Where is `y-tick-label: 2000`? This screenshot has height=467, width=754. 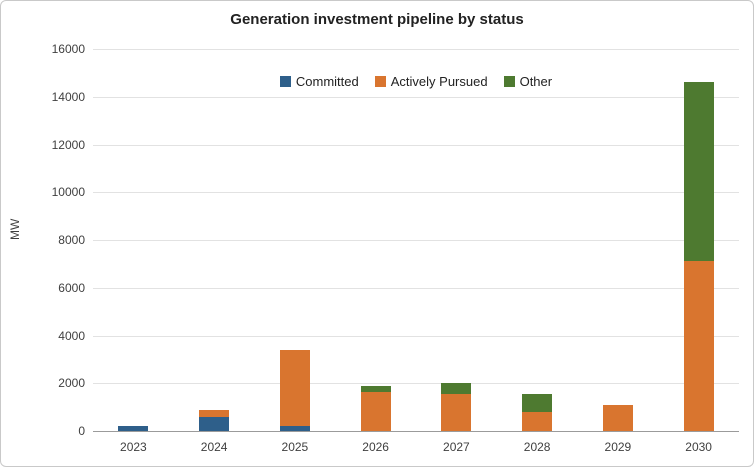 y-tick-label: 2000 is located at coordinates (71, 383).